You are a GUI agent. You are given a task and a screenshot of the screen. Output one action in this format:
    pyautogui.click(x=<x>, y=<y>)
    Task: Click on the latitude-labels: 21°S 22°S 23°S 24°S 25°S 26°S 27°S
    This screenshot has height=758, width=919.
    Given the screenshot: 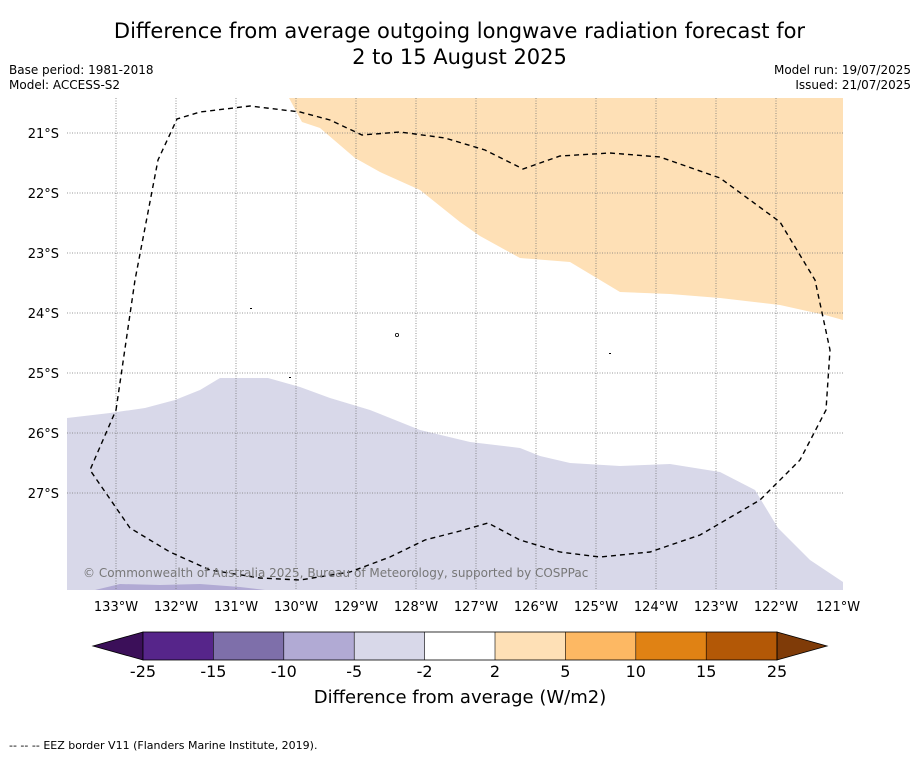 What is the action you would take?
    pyautogui.click(x=43, y=314)
    